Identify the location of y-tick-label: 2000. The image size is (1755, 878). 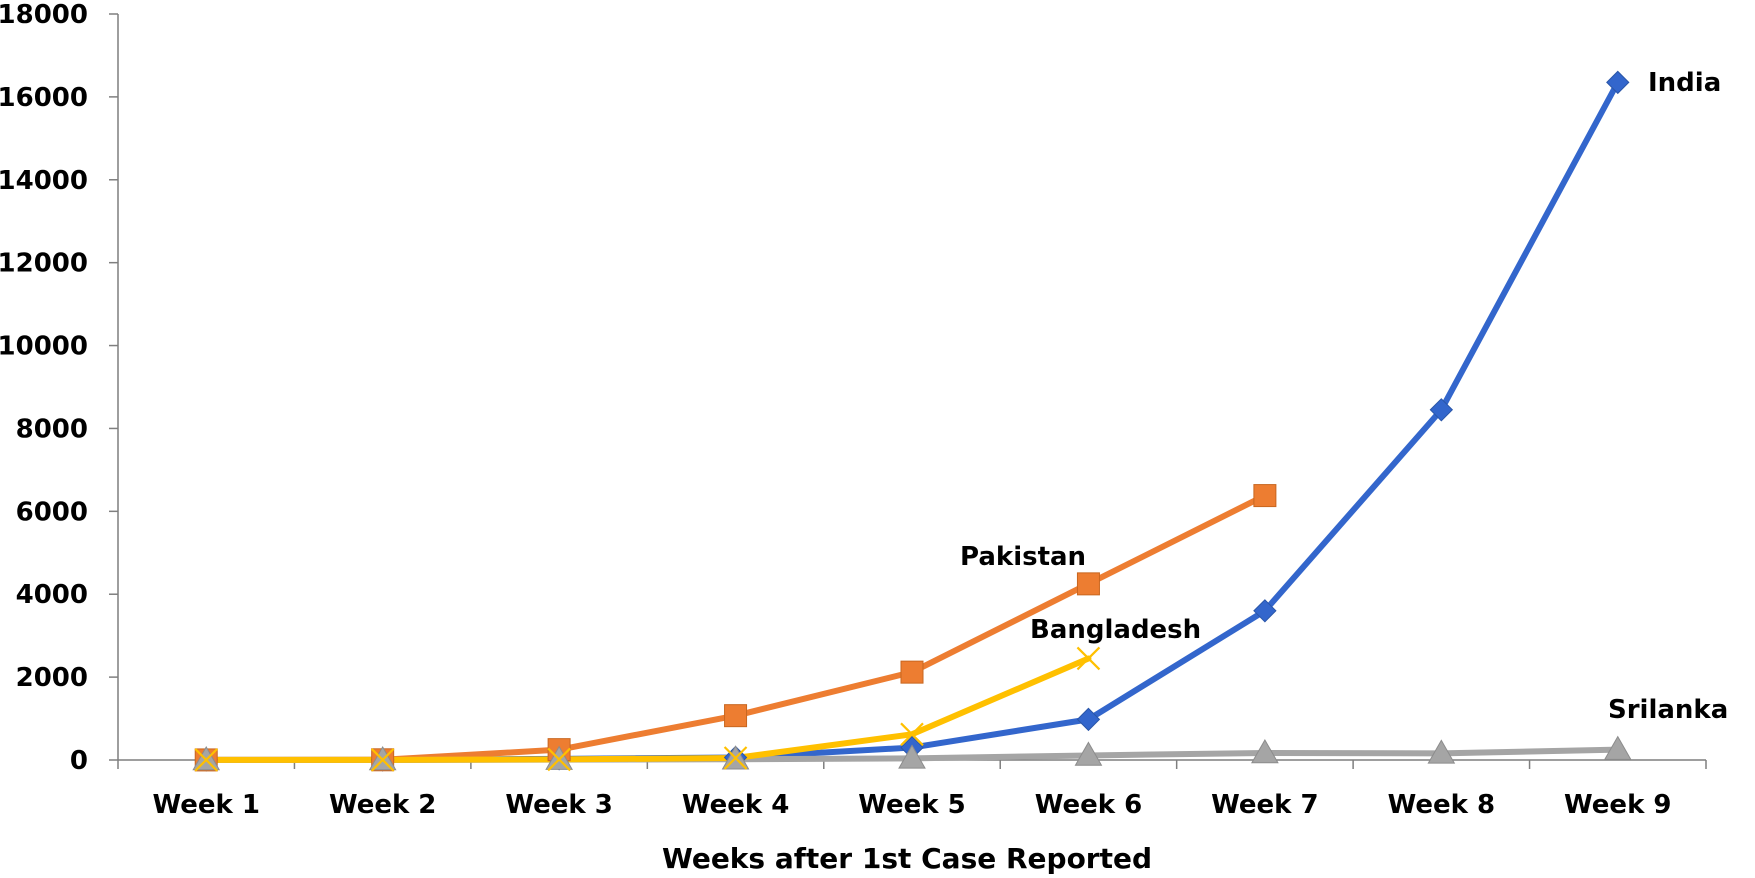
(52, 678).